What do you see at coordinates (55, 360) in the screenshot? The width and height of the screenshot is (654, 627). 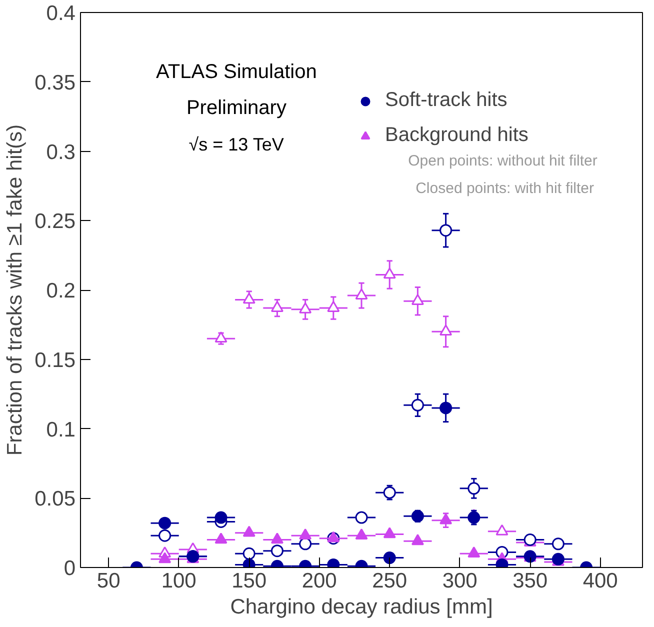 I see `y-tick-label: 0.15` at bounding box center [55, 360].